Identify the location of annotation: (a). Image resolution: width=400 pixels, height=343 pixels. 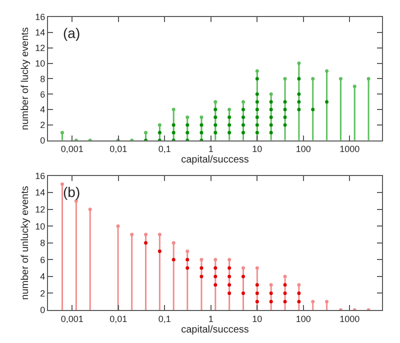
(71, 33).